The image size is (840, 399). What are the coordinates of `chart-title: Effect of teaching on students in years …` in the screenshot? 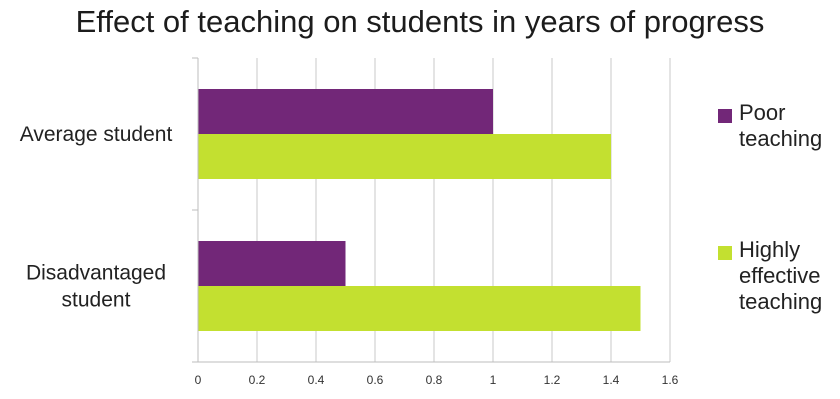 It's located at (420, 21).